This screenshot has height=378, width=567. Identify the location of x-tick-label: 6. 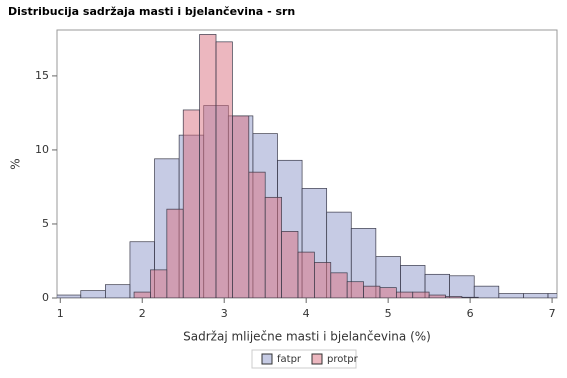
(470, 313).